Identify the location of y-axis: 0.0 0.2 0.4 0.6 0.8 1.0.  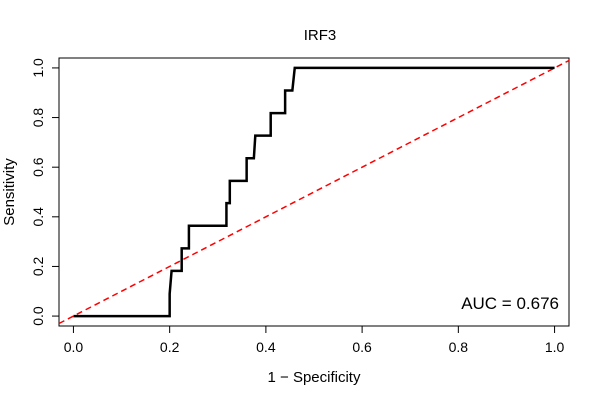
(45, 192).